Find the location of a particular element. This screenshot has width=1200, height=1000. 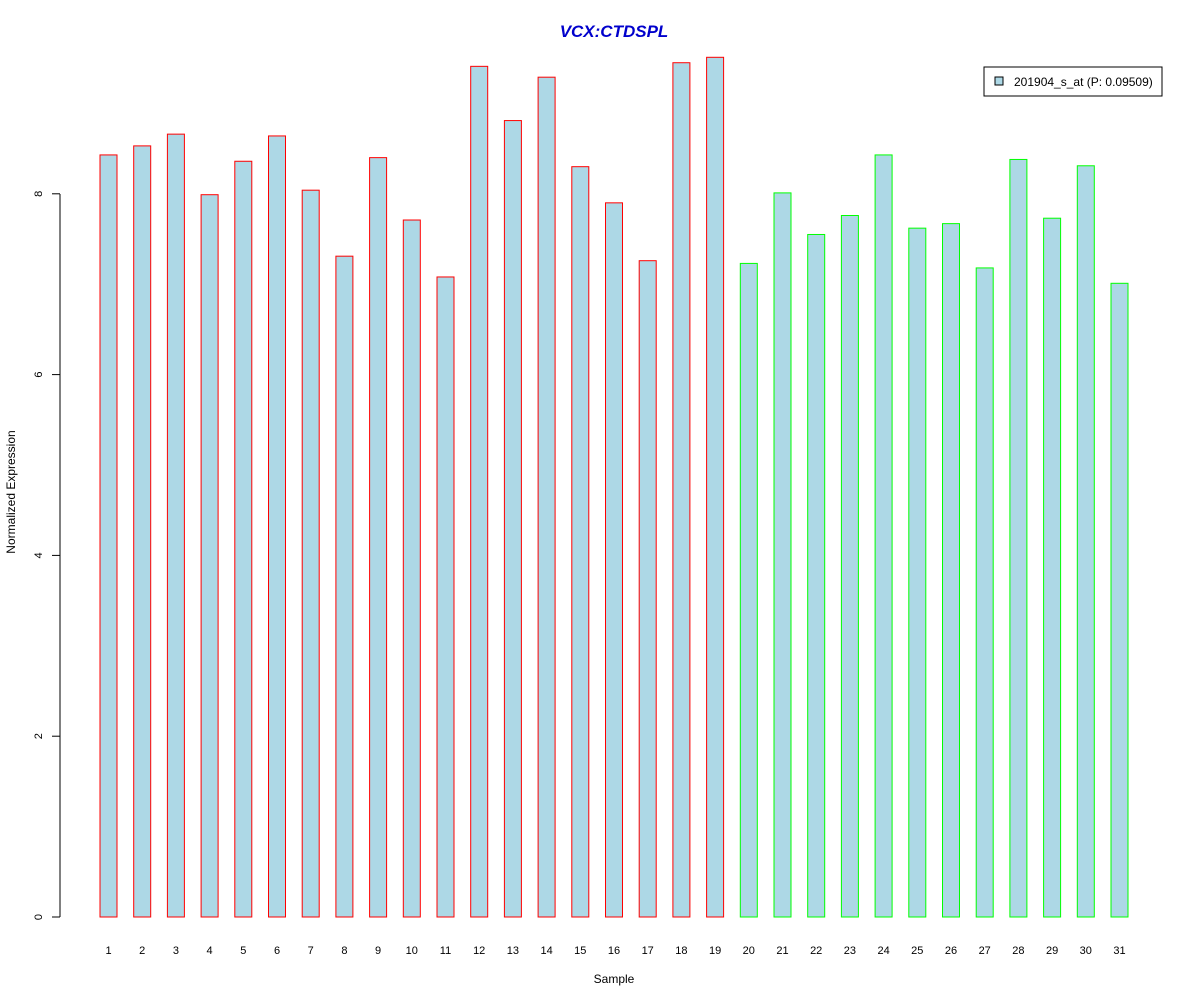

x-tick-label: 12 is located at coordinates (479, 951).